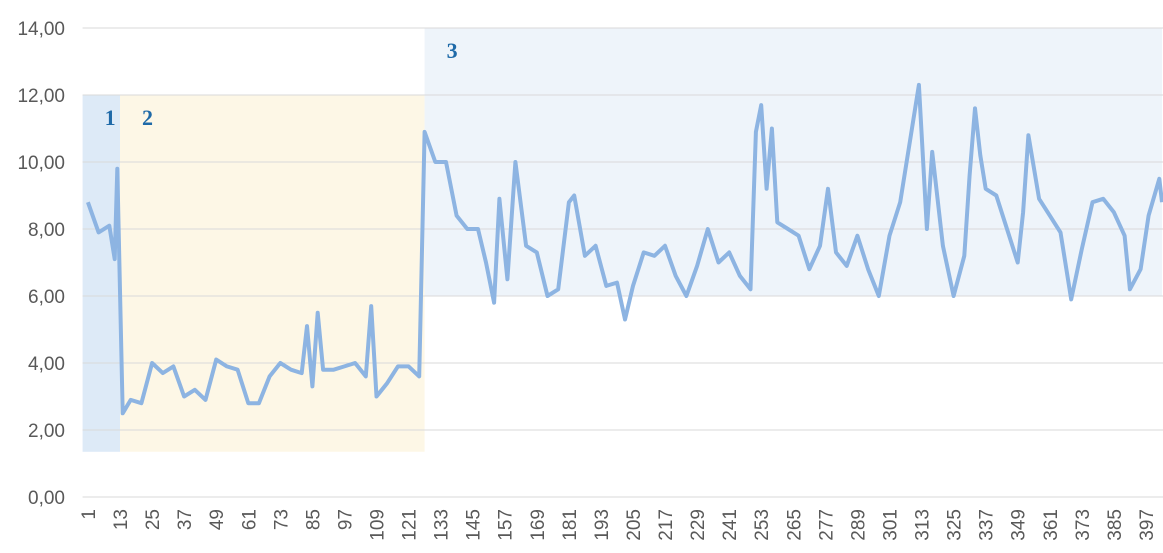 This screenshot has height=553, width=1163. I want to click on x-tick-label: 265, so click(794, 525).